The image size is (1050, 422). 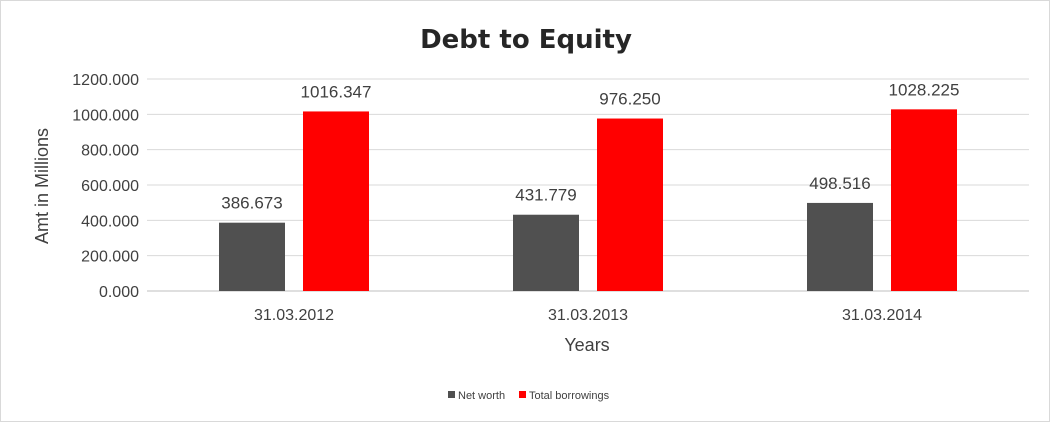 What do you see at coordinates (110, 151) in the screenshot?
I see `y-tick-label: 800.000` at bounding box center [110, 151].